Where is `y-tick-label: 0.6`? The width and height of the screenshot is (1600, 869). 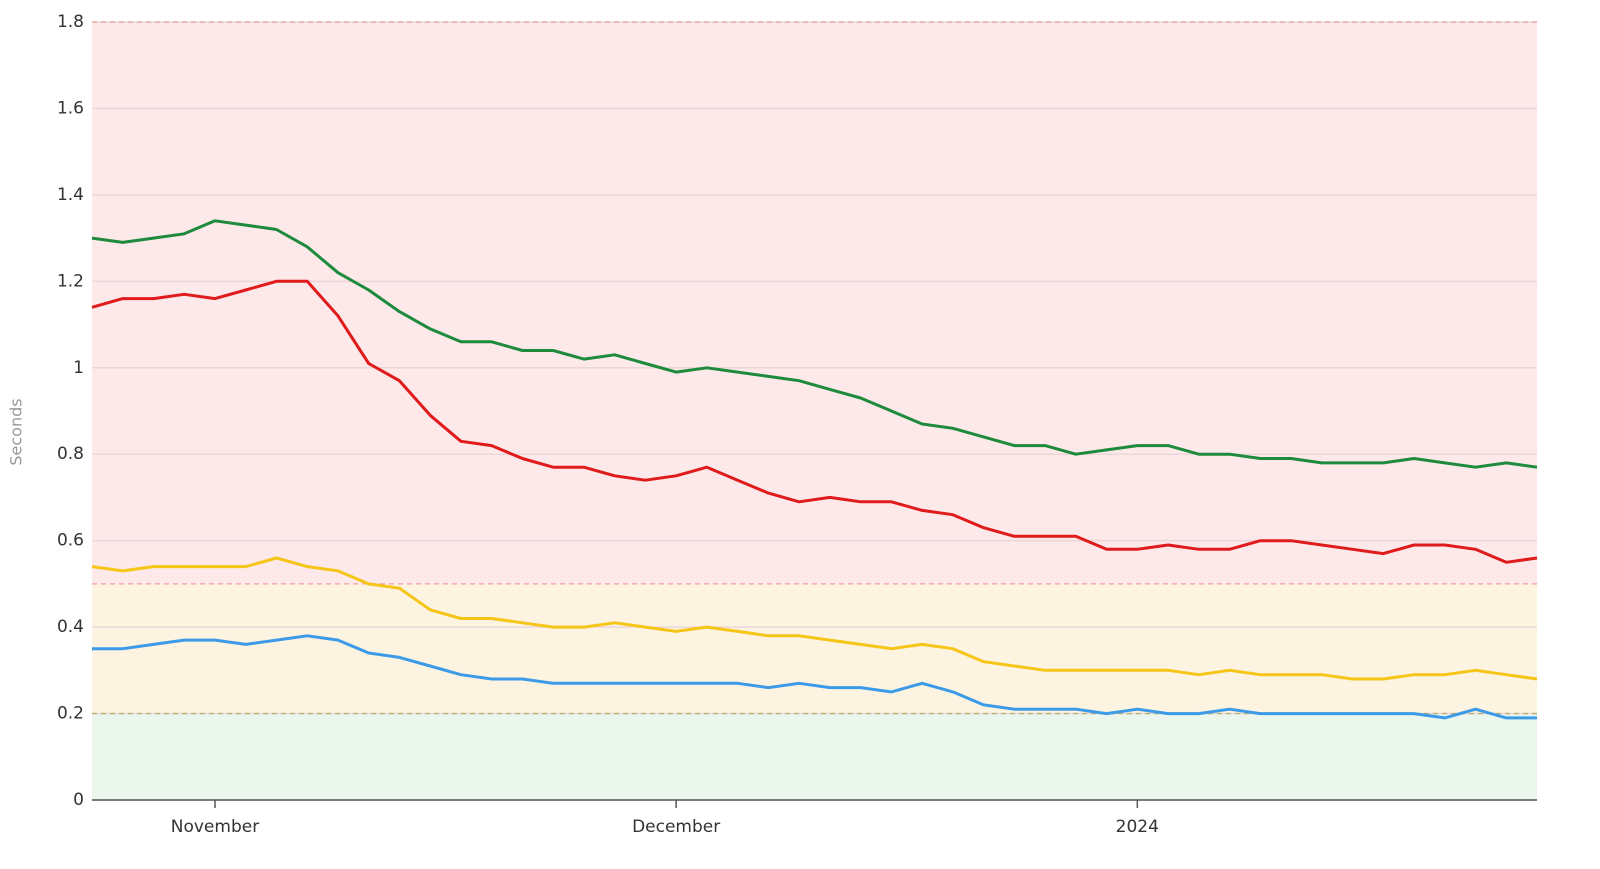
y-tick-label: 0.6 is located at coordinates (70, 541).